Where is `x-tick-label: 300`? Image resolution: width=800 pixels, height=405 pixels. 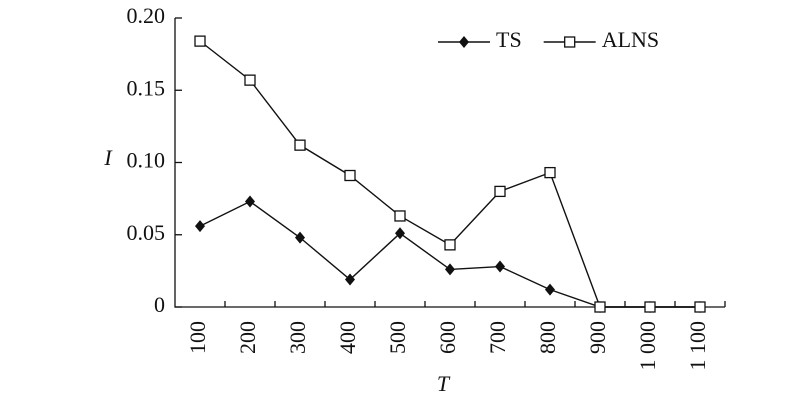 x-tick-label: 300 is located at coordinates (297, 337).